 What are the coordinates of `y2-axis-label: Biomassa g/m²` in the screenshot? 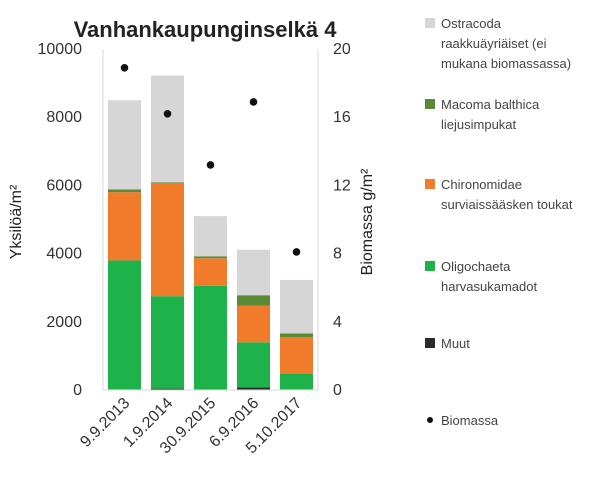 It's located at (367, 221).